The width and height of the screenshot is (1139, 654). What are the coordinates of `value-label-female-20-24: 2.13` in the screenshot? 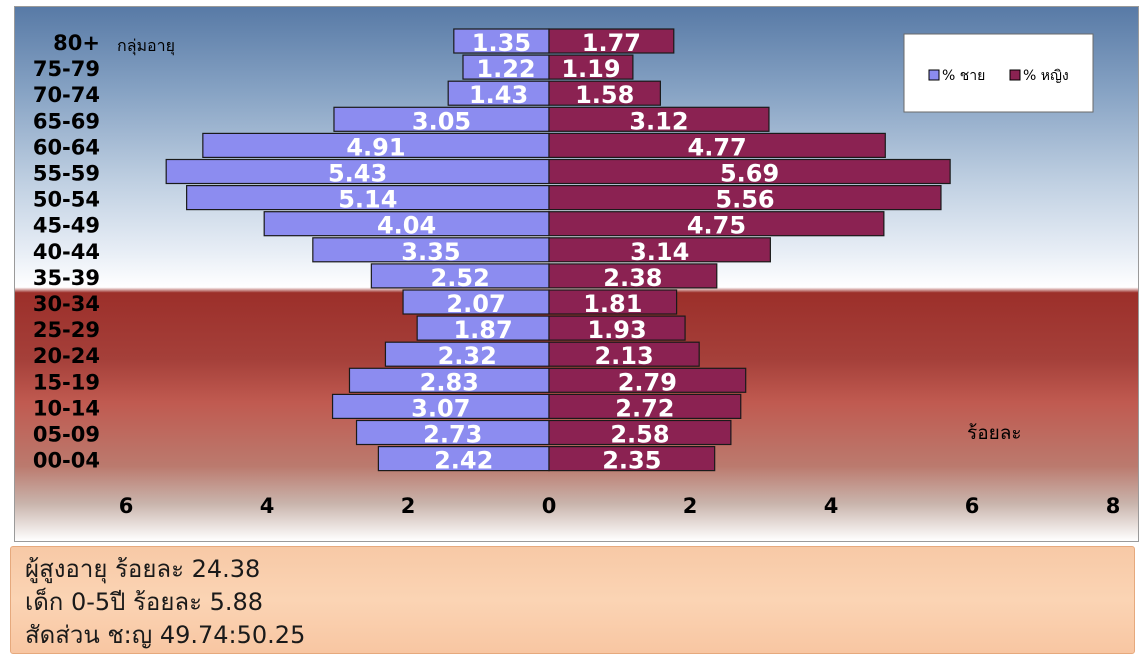 It's located at (623, 356).